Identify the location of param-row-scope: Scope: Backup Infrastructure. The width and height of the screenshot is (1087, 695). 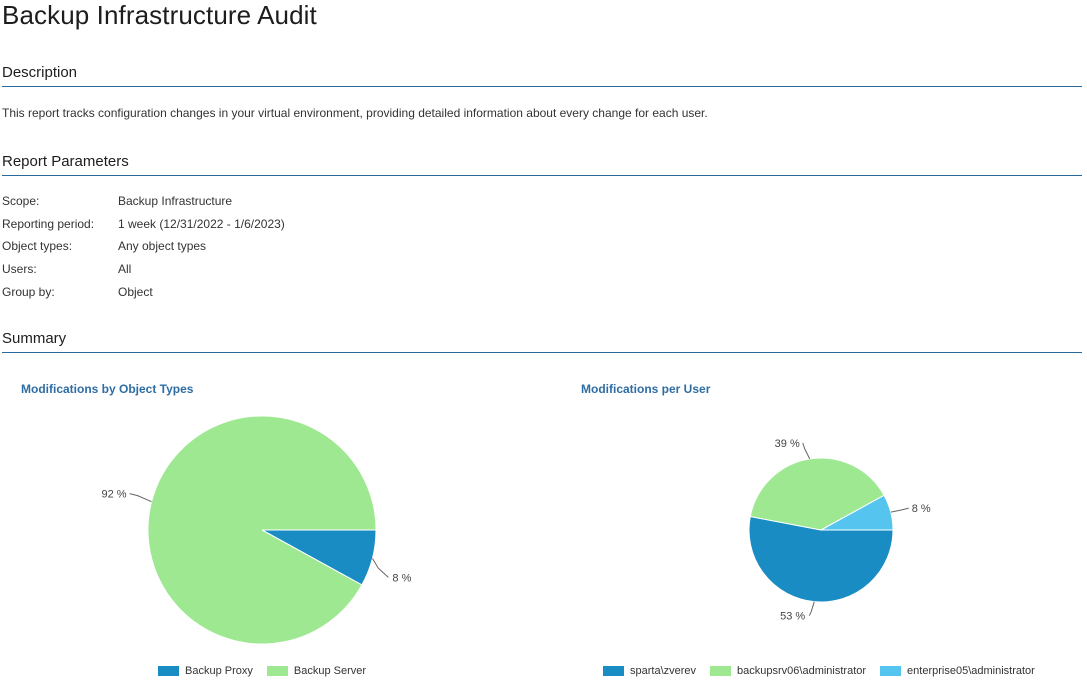
(143, 205).